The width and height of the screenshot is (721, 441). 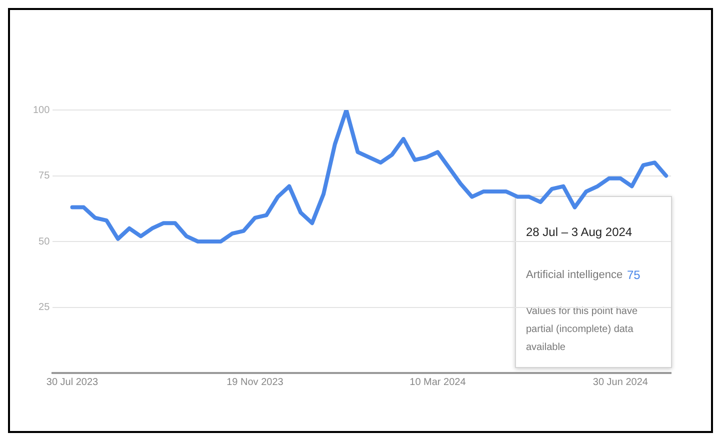 What do you see at coordinates (41, 110) in the screenshot?
I see `y-tick-label: 100` at bounding box center [41, 110].